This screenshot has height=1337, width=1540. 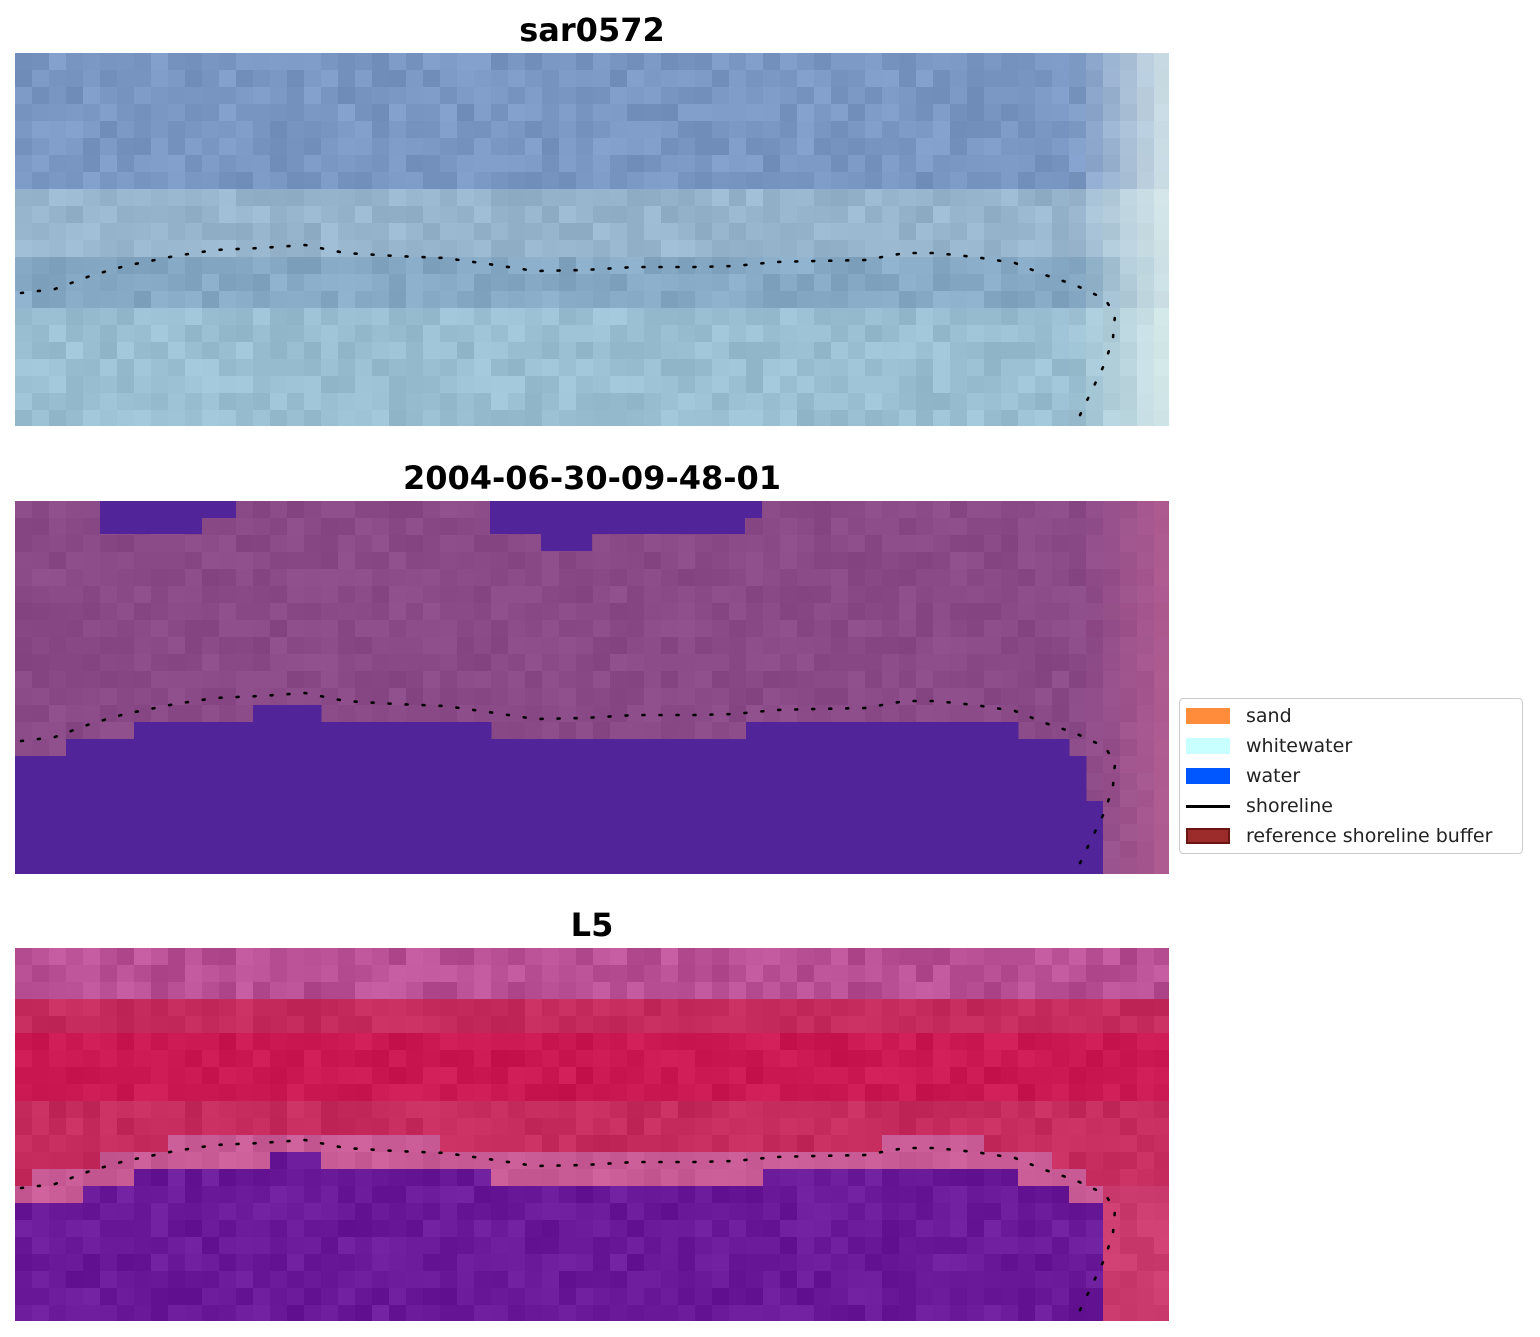 What do you see at coordinates (592, 30) in the screenshot?
I see `panel-title-rgb: sar0572` at bounding box center [592, 30].